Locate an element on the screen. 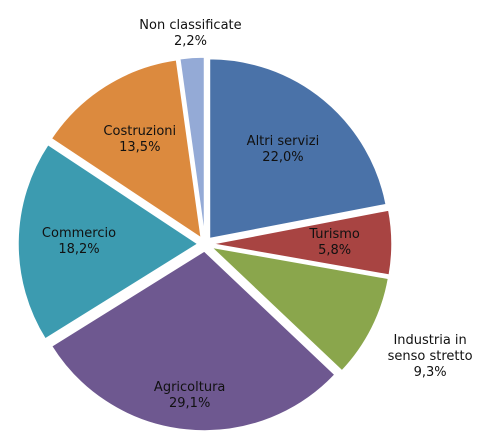 The height and width of the screenshot is (437, 487). slice-label: Commercio 18,2% is located at coordinates (79, 242).